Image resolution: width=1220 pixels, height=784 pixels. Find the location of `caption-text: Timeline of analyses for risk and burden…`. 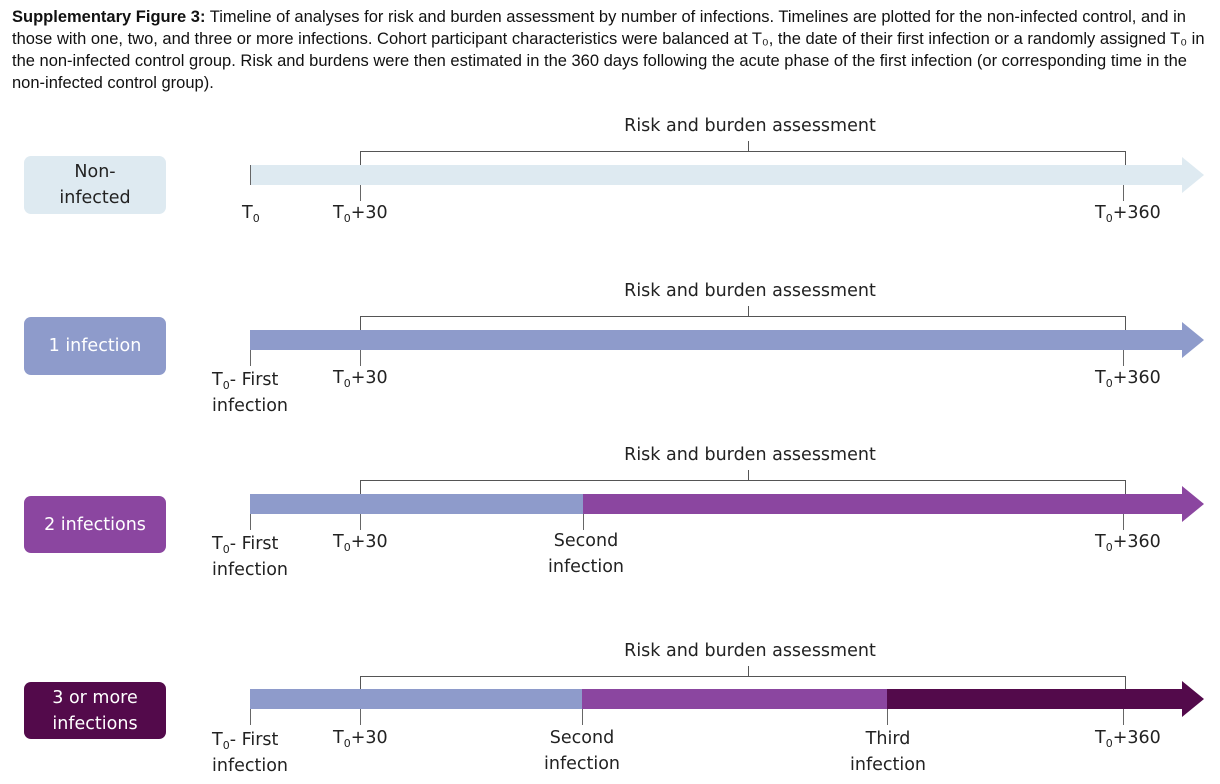

caption-text: Timeline of analyses for risk and burden… is located at coordinates (608, 50).